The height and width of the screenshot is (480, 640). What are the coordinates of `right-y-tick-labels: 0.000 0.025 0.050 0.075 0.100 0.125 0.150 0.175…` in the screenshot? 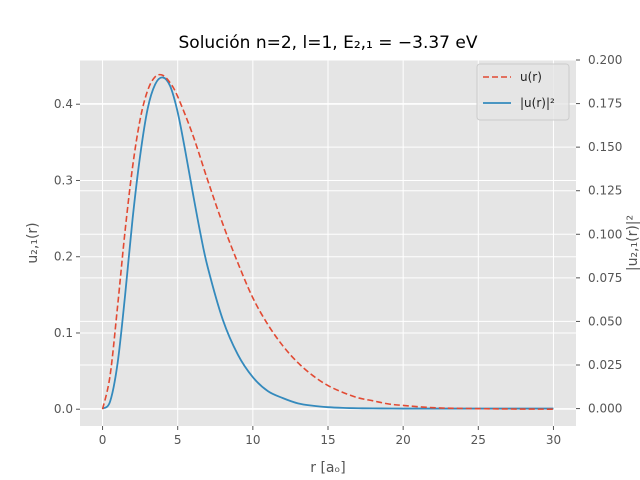 It's located at (605, 234).